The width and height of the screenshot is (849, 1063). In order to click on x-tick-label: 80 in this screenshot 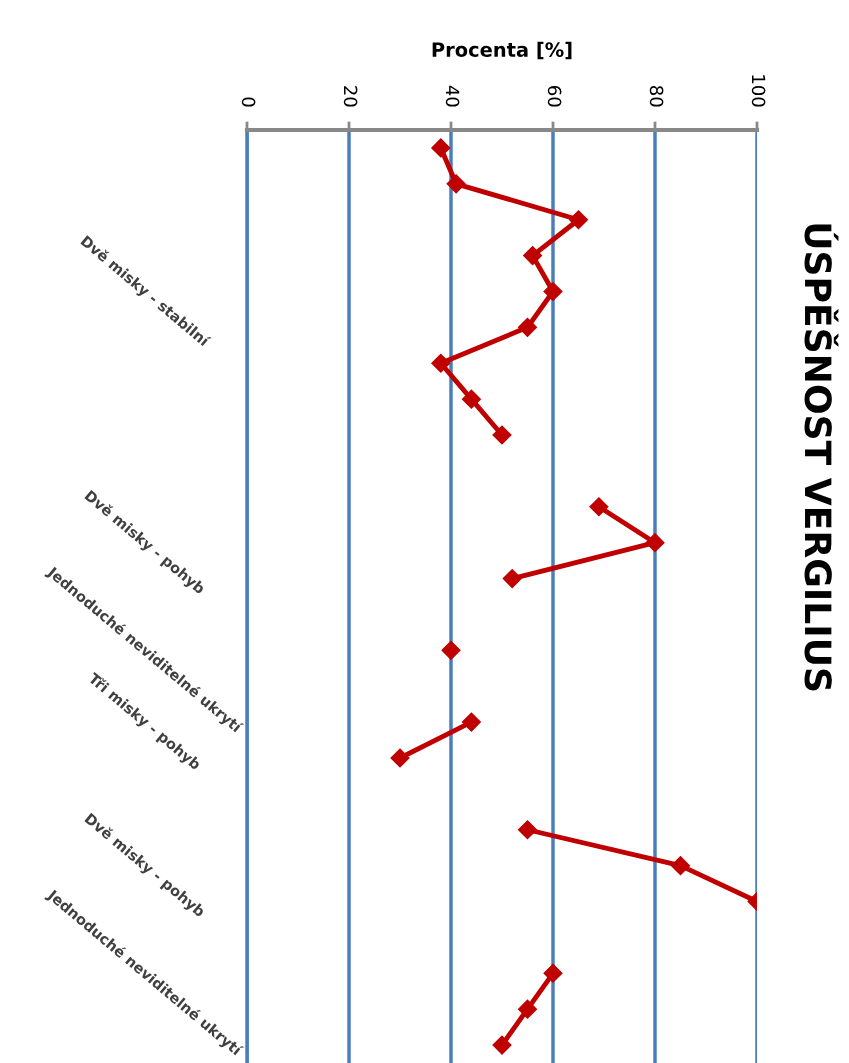, I will do `click(656, 96)`.